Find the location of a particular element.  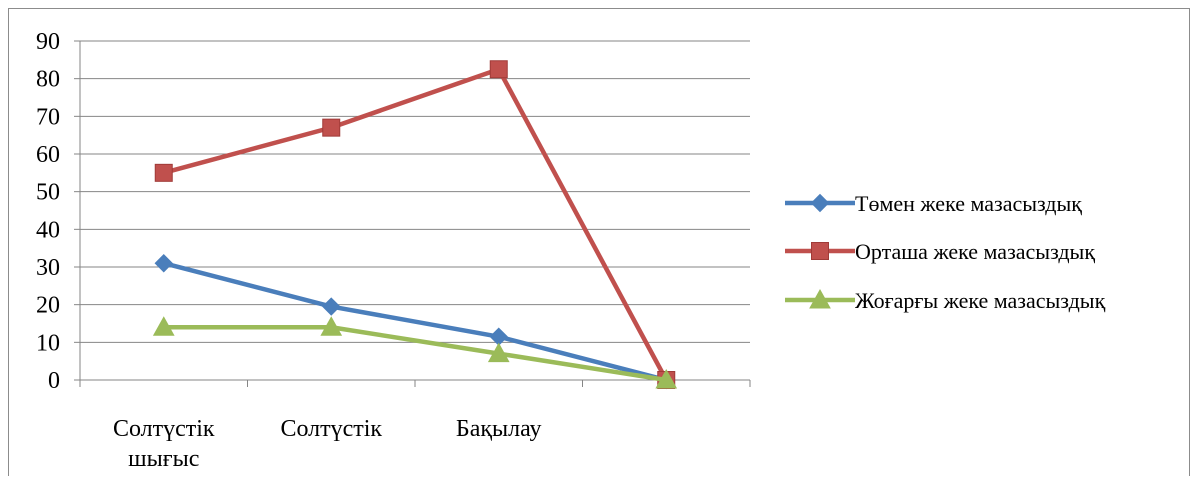

y-tick-label: 20 is located at coordinates (48, 306).